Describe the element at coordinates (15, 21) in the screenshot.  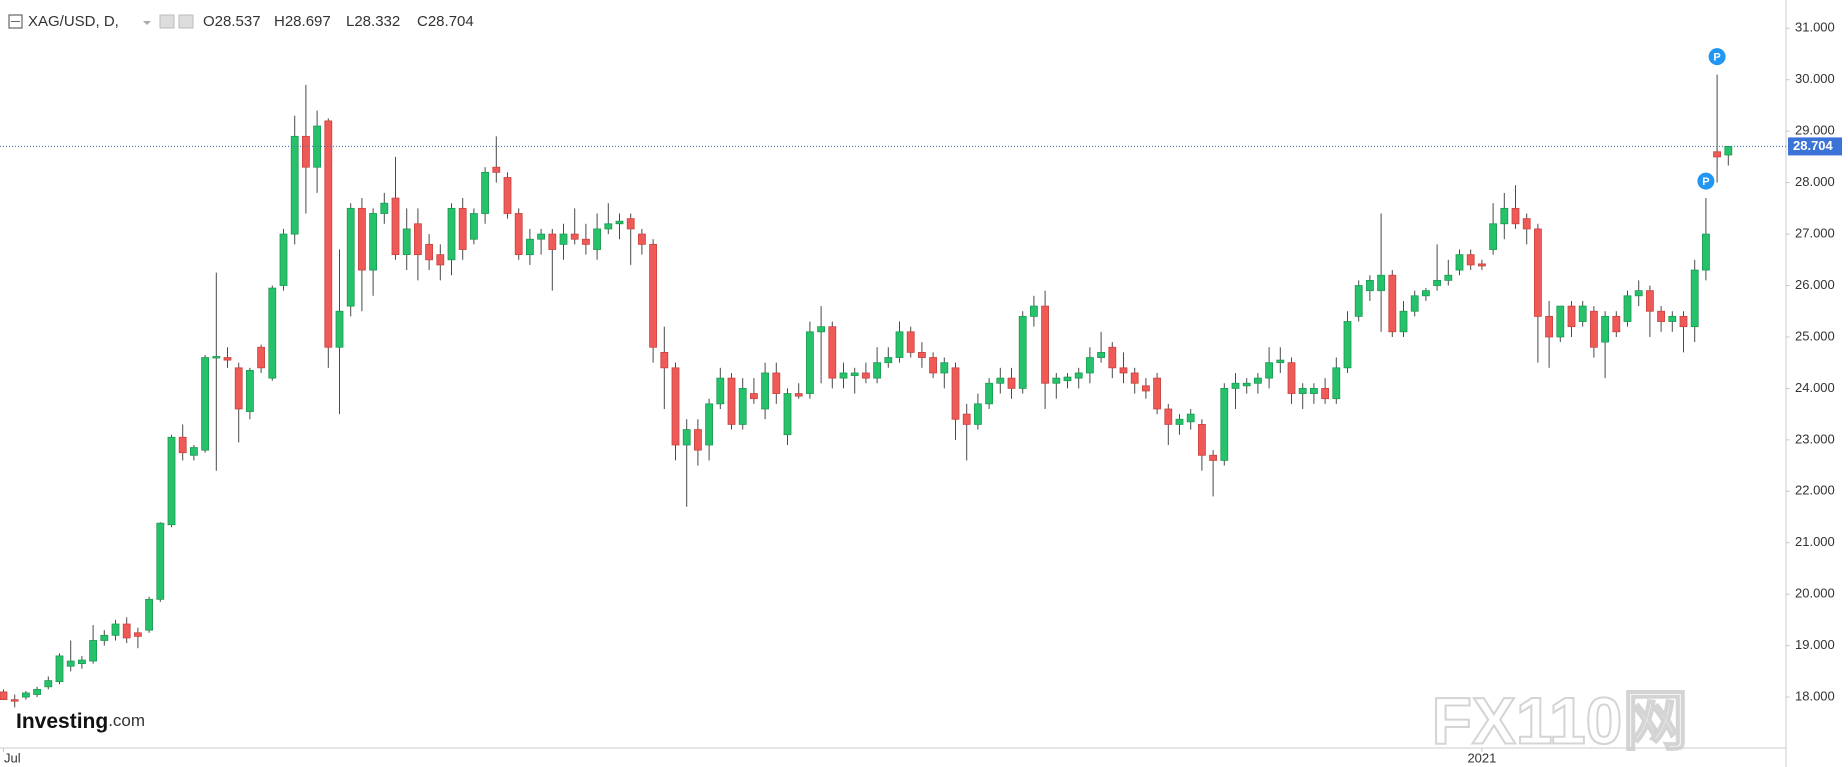
I see `menu-icon` at that location.